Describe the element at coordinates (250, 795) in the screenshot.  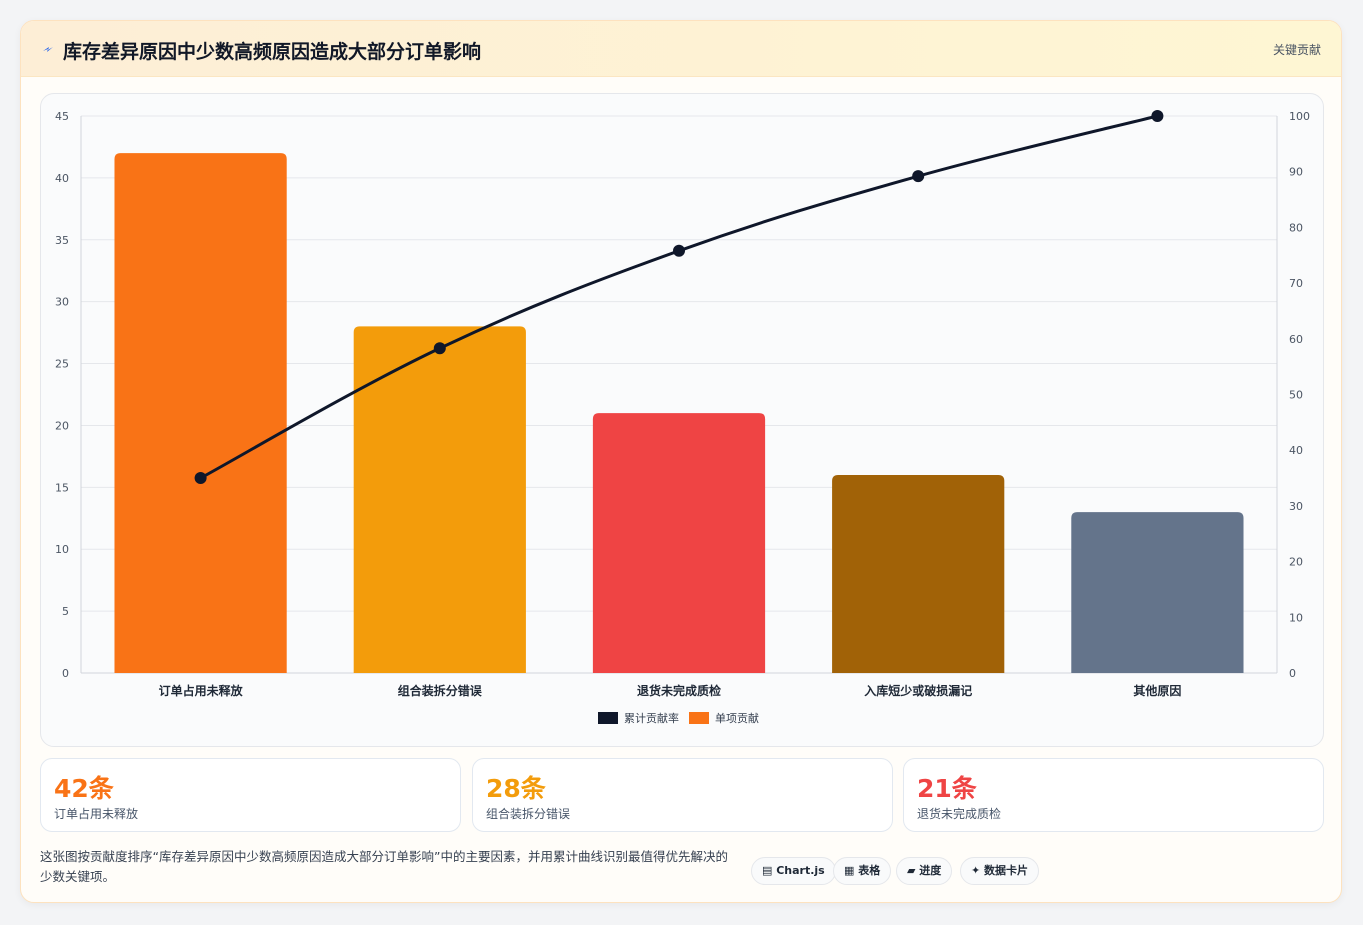
I see `stat-card: 42条 订单占用未释放` at that location.